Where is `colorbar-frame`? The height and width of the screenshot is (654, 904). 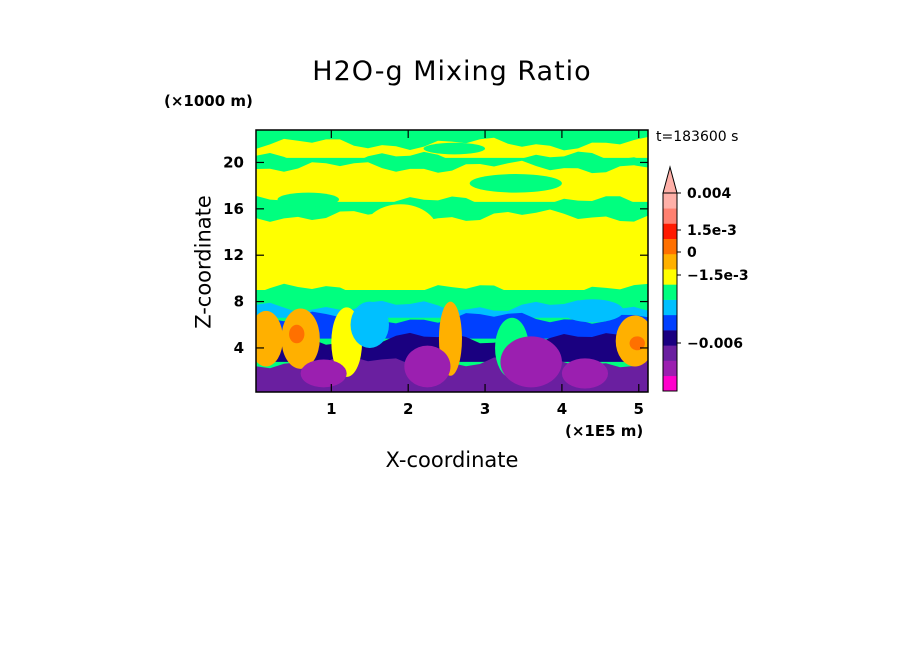
colorbar-frame is located at coordinates (670, 292).